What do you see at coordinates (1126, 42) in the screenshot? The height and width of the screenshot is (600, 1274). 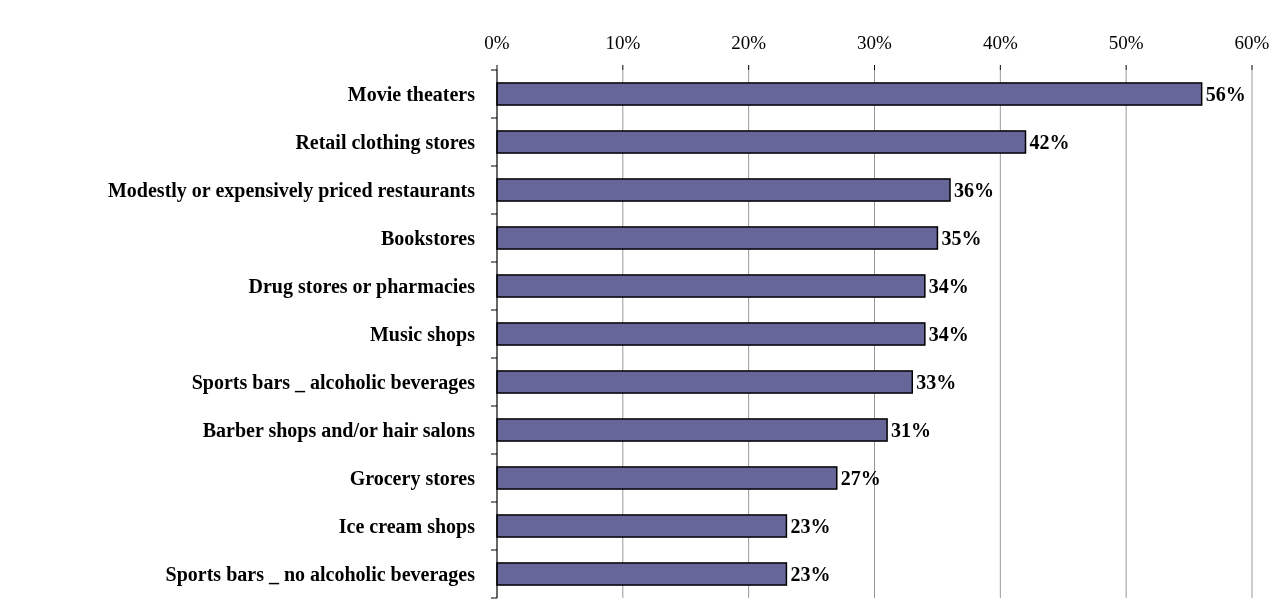 I see `x-tick-label: 50%` at bounding box center [1126, 42].